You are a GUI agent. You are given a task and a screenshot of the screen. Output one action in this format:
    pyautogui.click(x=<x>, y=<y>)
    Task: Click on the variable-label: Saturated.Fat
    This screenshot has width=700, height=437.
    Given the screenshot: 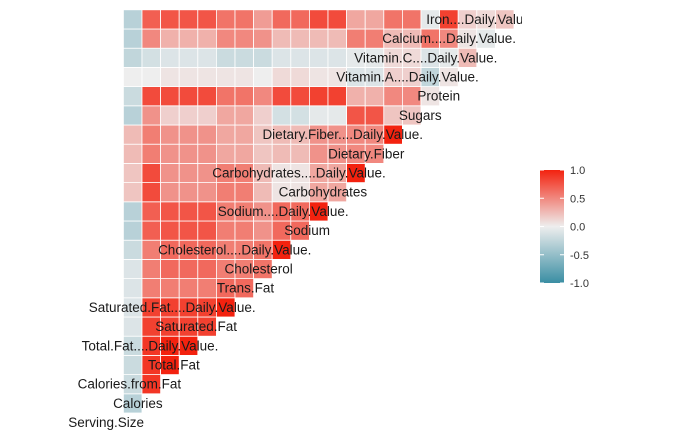 What is the action you would take?
    pyautogui.click(x=196, y=326)
    